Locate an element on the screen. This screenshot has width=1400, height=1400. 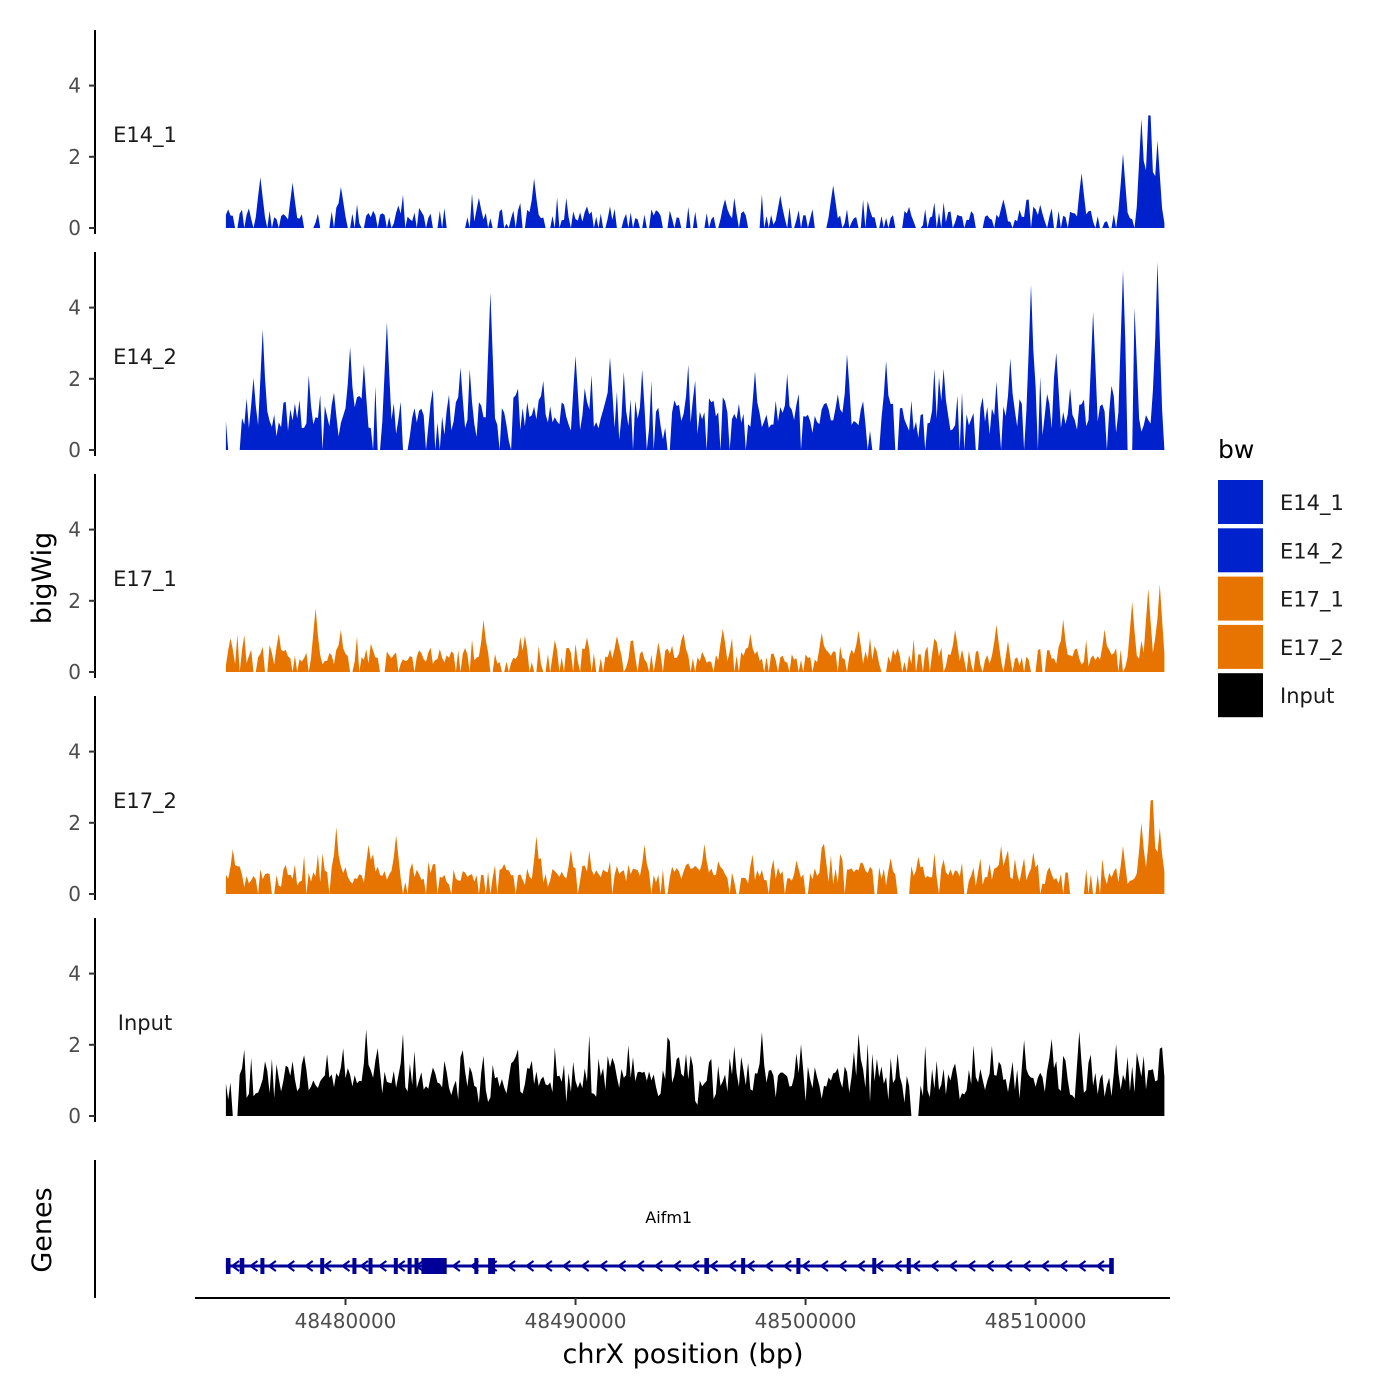
track-E17_2: 0 2 4 E17_2 is located at coordinates (616, 801).